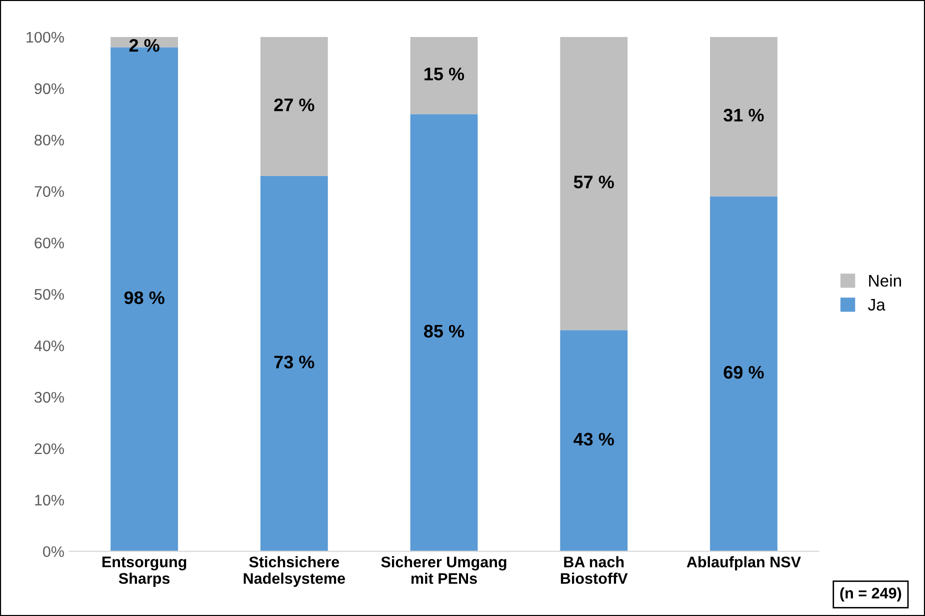 This screenshot has width=925, height=616. What do you see at coordinates (743, 563) in the screenshot?
I see `x-tick-label: Ablaufplan NSV` at bounding box center [743, 563].